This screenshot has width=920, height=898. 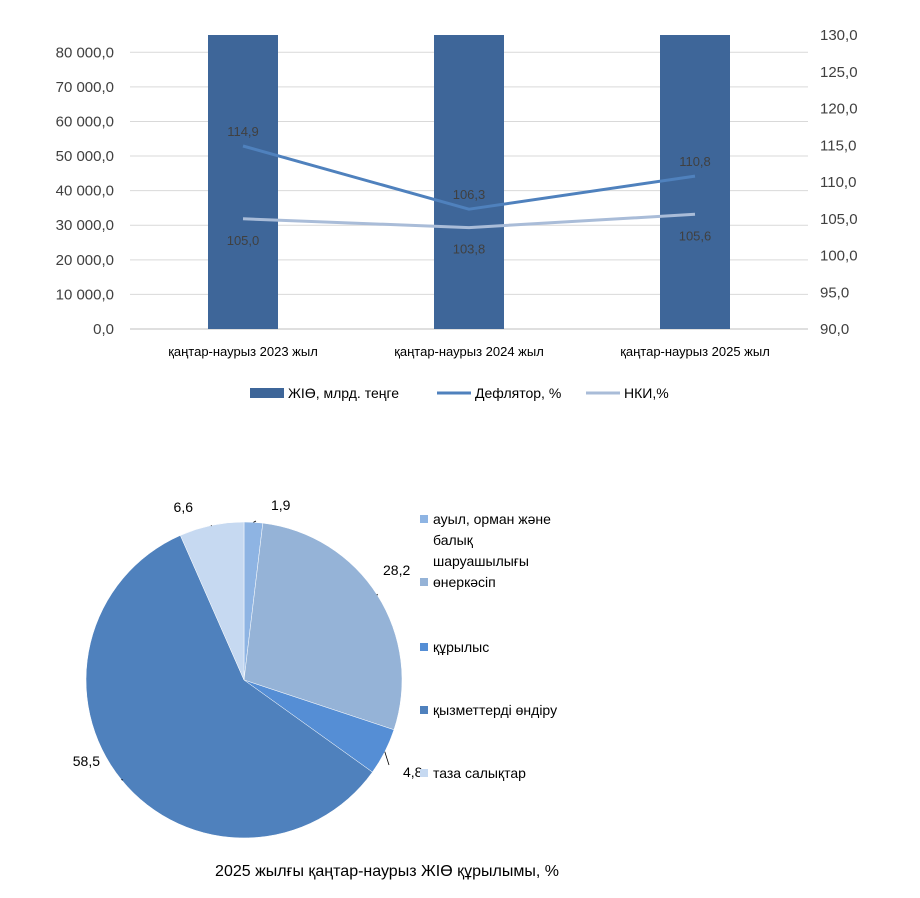 What do you see at coordinates (323, 626) in the screenshot?
I see `pie-slice` at bounding box center [323, 626].